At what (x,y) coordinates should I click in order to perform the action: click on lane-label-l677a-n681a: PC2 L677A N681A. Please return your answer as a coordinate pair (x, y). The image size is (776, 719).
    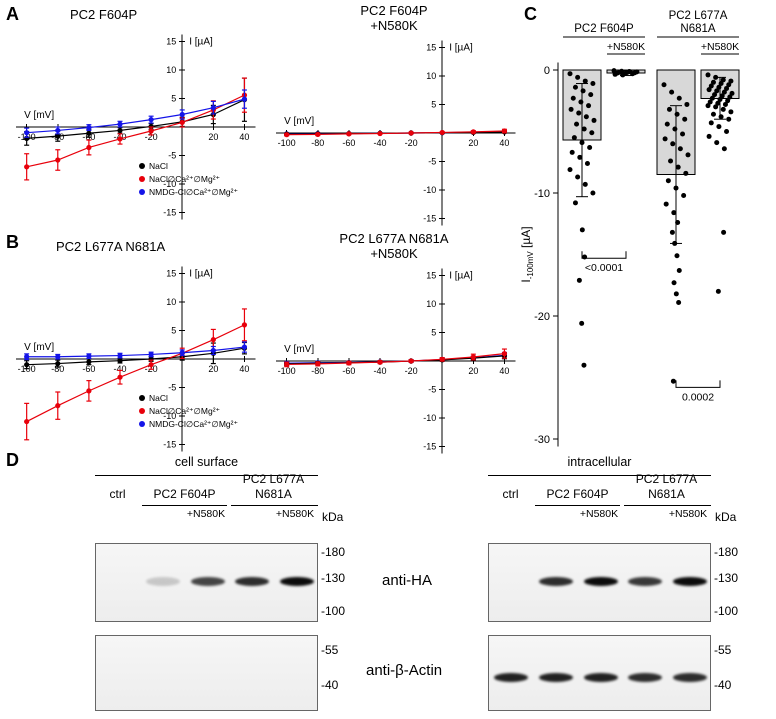
    Looking at the image, I should click on (273, 487).